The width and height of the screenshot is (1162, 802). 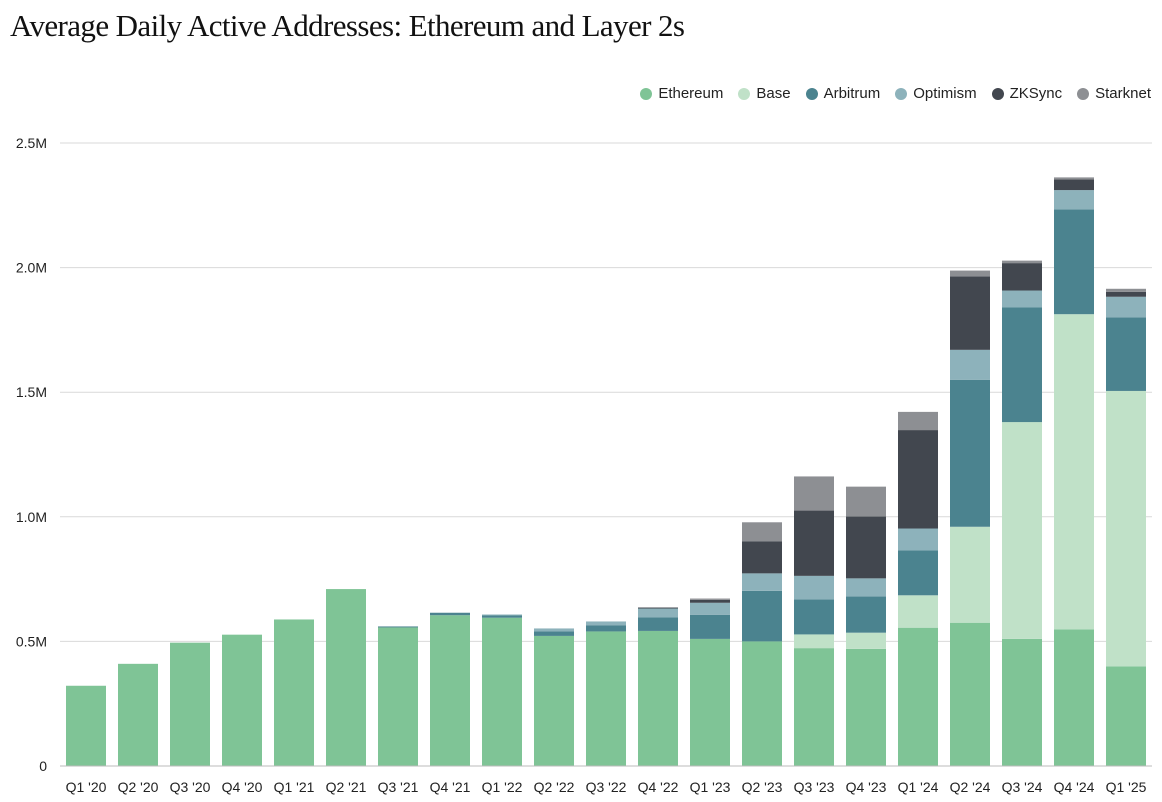 I want to click on x-tick-label: Q3 '22, so click(x=606, y=787).